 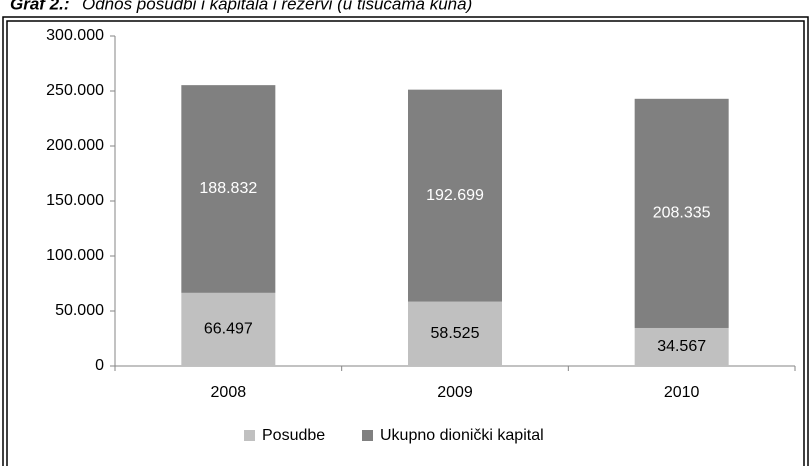 What do you see at coordinates (99, 365) in the screenshot?
I see `y-tick-label: 0` at bounding box center [99, 365].